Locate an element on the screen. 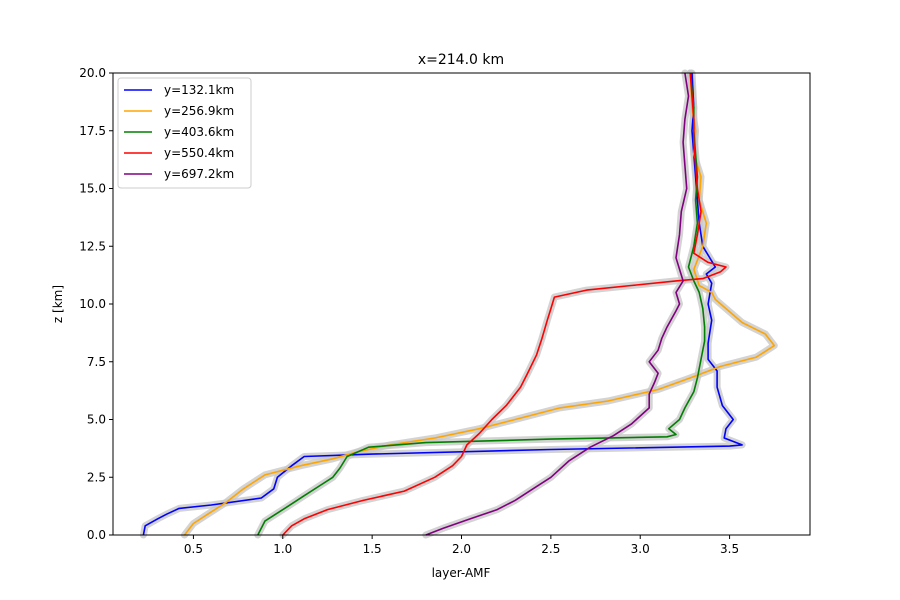 This screenshot has width=900, height=600. y-tick-label: 10.0 is located at coordinates (92, 304).